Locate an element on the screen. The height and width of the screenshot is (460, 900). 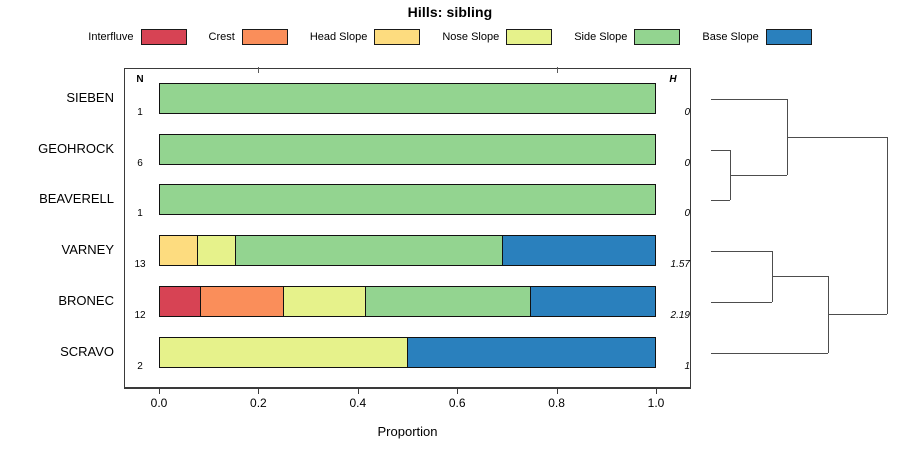
x-axis-title: Proportion is located at coordinates (407, 431).